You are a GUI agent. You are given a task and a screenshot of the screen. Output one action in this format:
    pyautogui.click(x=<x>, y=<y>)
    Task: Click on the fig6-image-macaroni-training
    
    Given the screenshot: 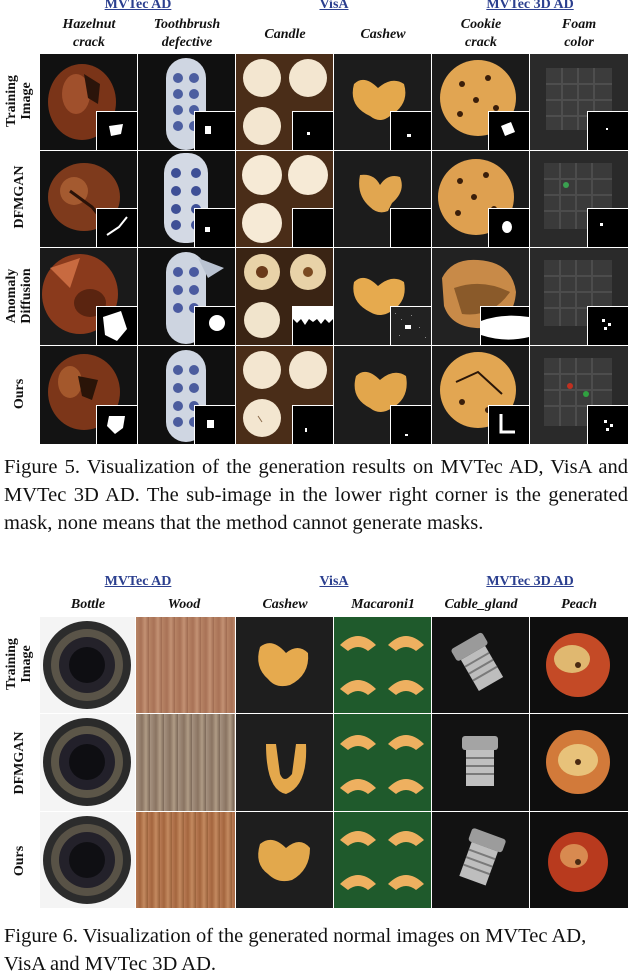 What is the action you would take?
    pyautogui.click(x=382, y=665)
    